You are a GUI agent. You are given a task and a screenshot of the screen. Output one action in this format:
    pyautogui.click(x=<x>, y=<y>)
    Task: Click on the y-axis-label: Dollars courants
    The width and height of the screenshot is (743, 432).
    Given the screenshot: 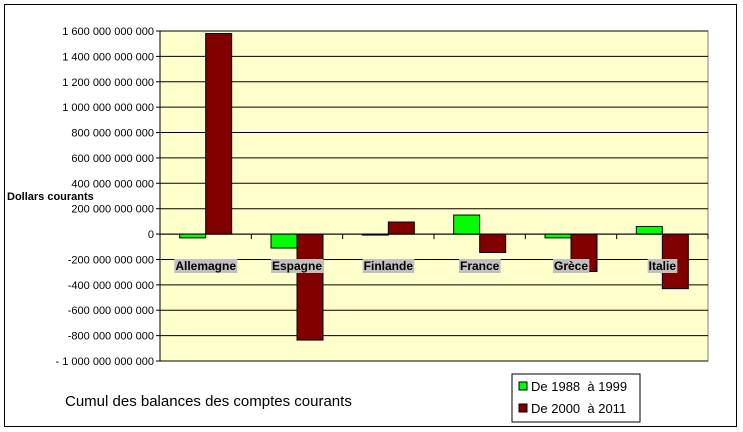 What is the action you would take?
    pyautogui.click(x=50, y=197)
    